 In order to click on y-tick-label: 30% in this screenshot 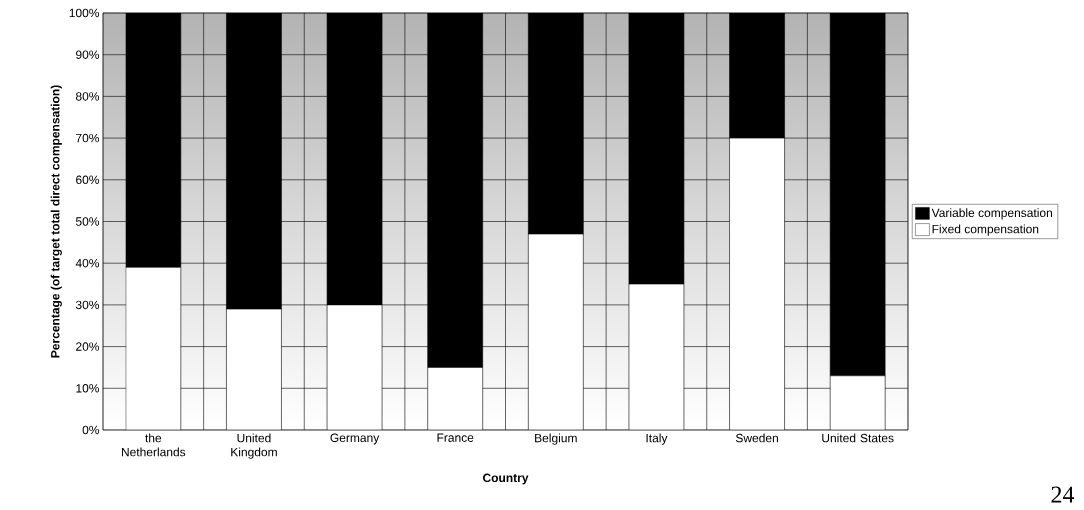, I will do `click(87, 305)`.